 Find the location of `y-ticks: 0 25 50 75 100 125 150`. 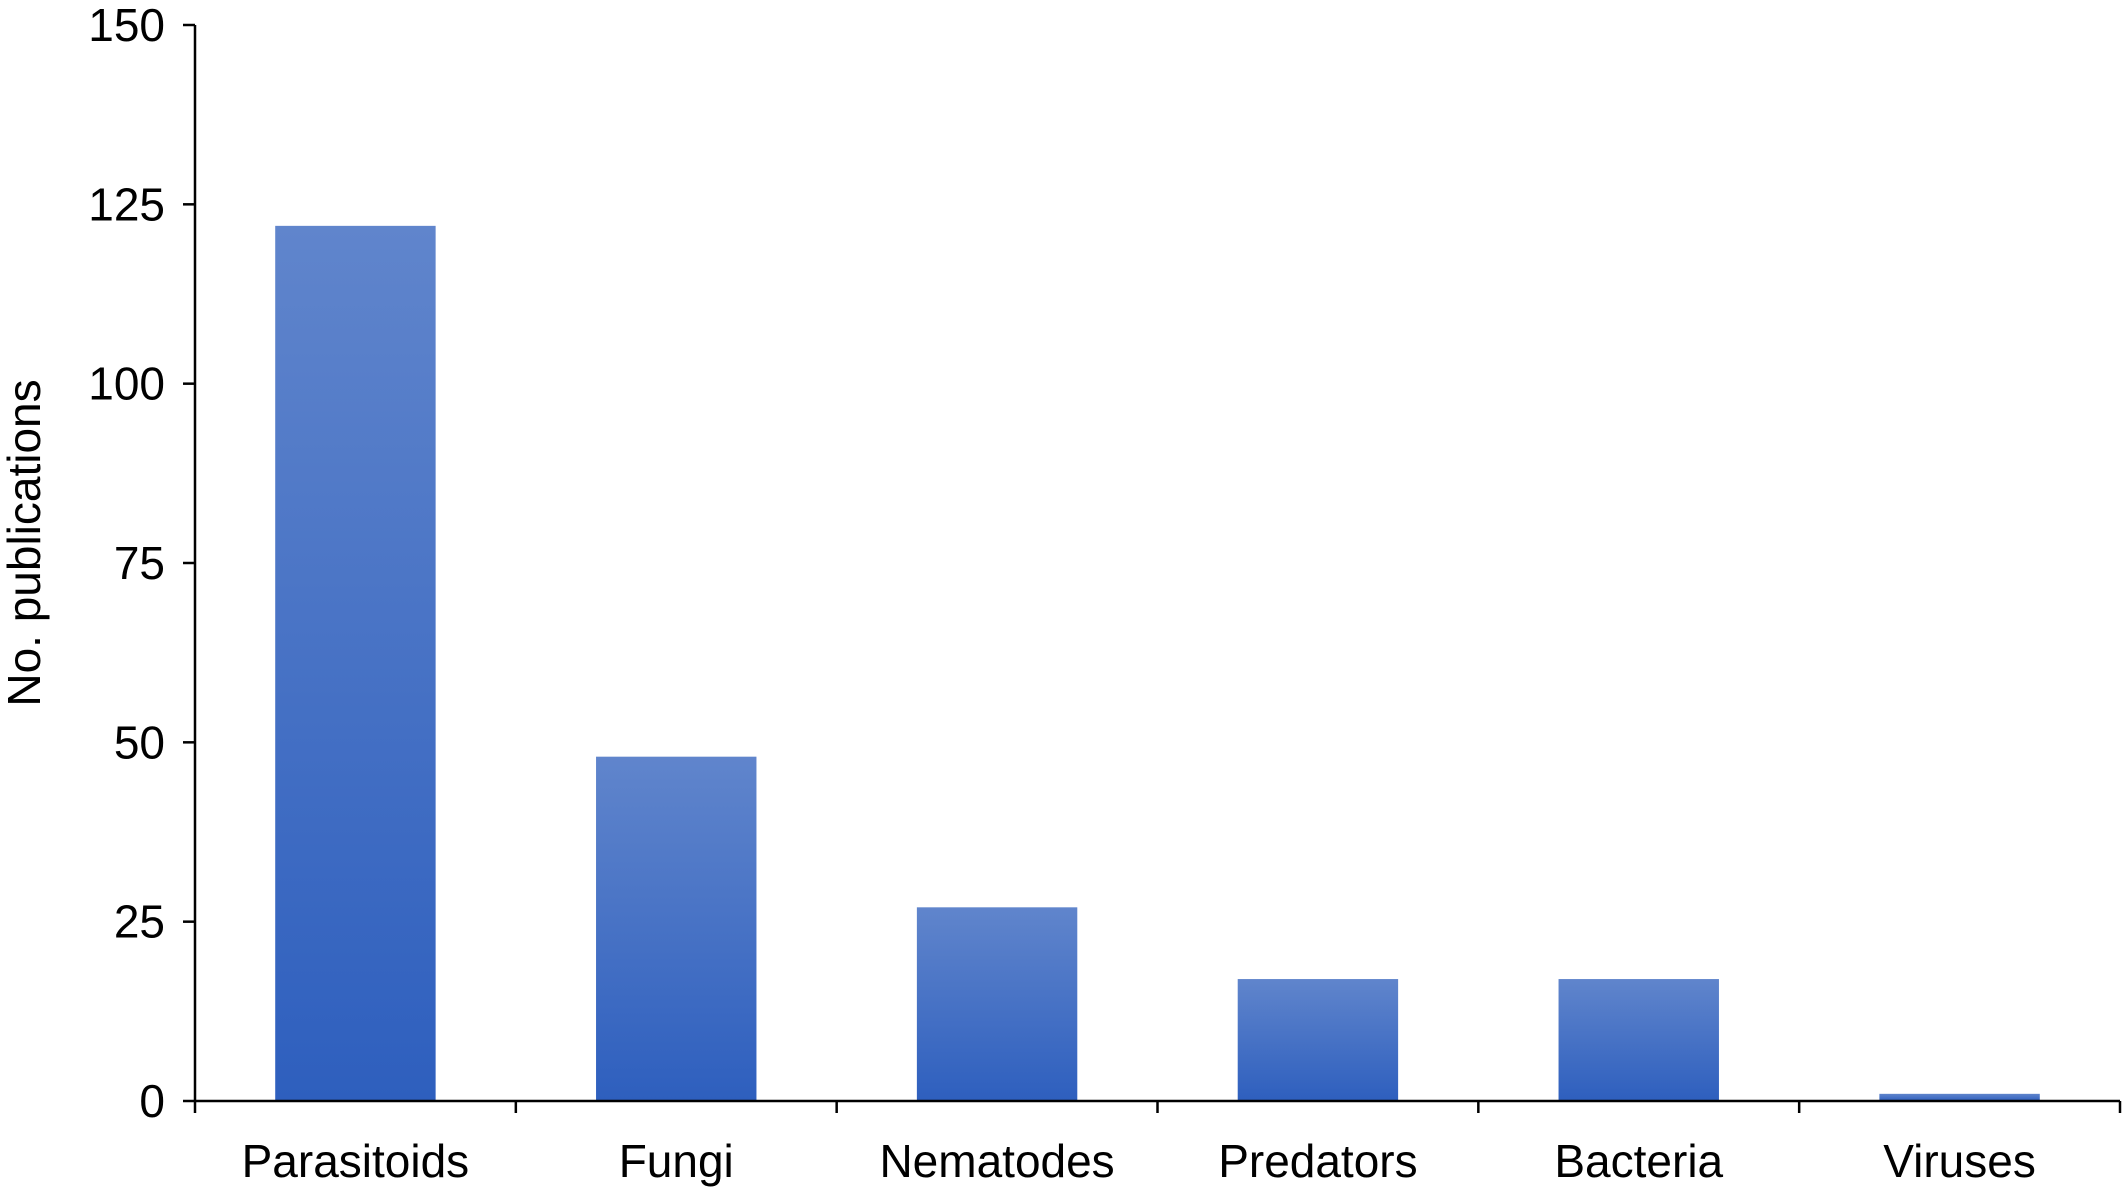

y-ticks: 0 25 50 75 100 125 150 is located at coordinates (141, 563).